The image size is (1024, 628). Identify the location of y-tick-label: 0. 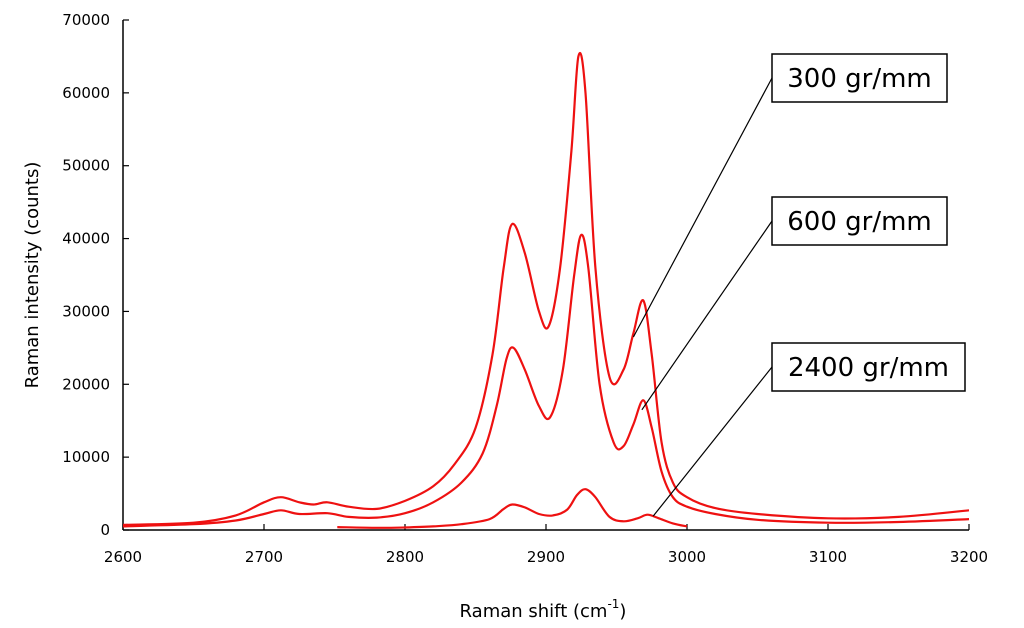
(105, 530).